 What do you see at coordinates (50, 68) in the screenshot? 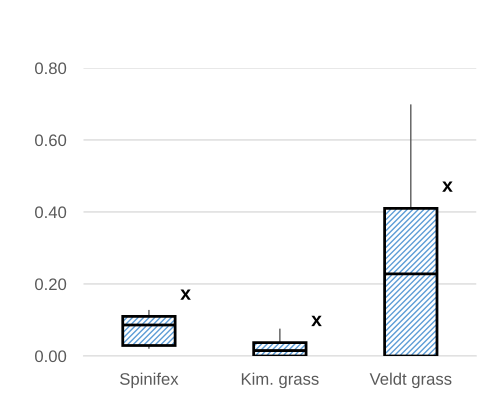
I see `y-tick-label: 0.80` at bounding box center [50, 68].